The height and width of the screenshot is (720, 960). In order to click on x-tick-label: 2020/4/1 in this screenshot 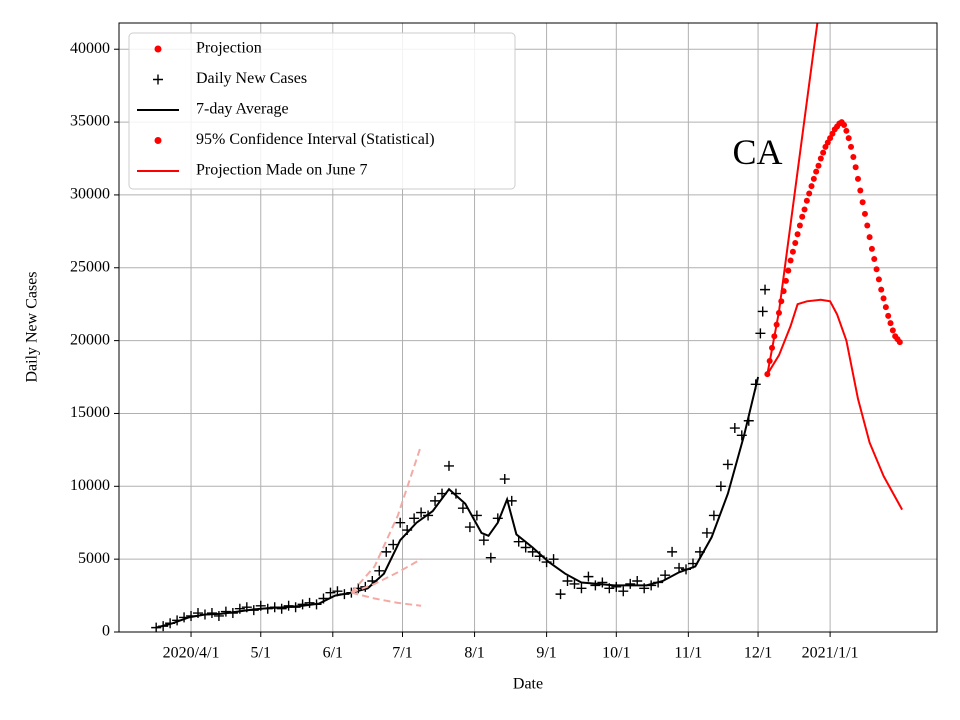, I will do `click(191, 653)`.